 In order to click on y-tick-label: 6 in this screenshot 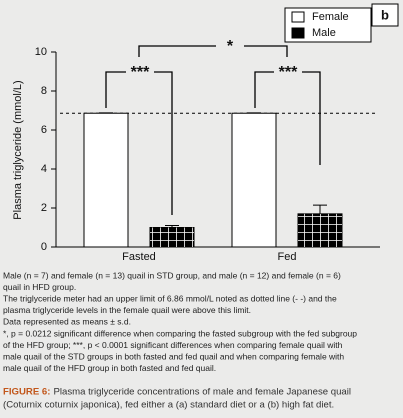, I will do `click(44, 130)`.